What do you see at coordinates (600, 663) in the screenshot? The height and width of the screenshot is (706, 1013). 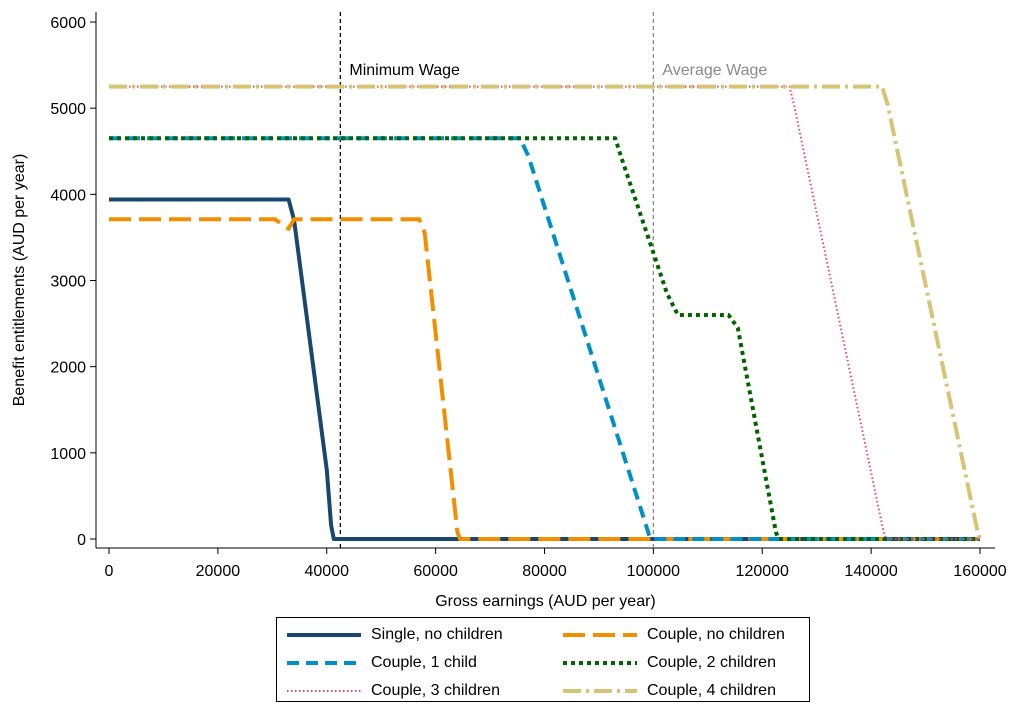 I see `legend-swatch-couple-2-children` at bounding box center [600, 663].